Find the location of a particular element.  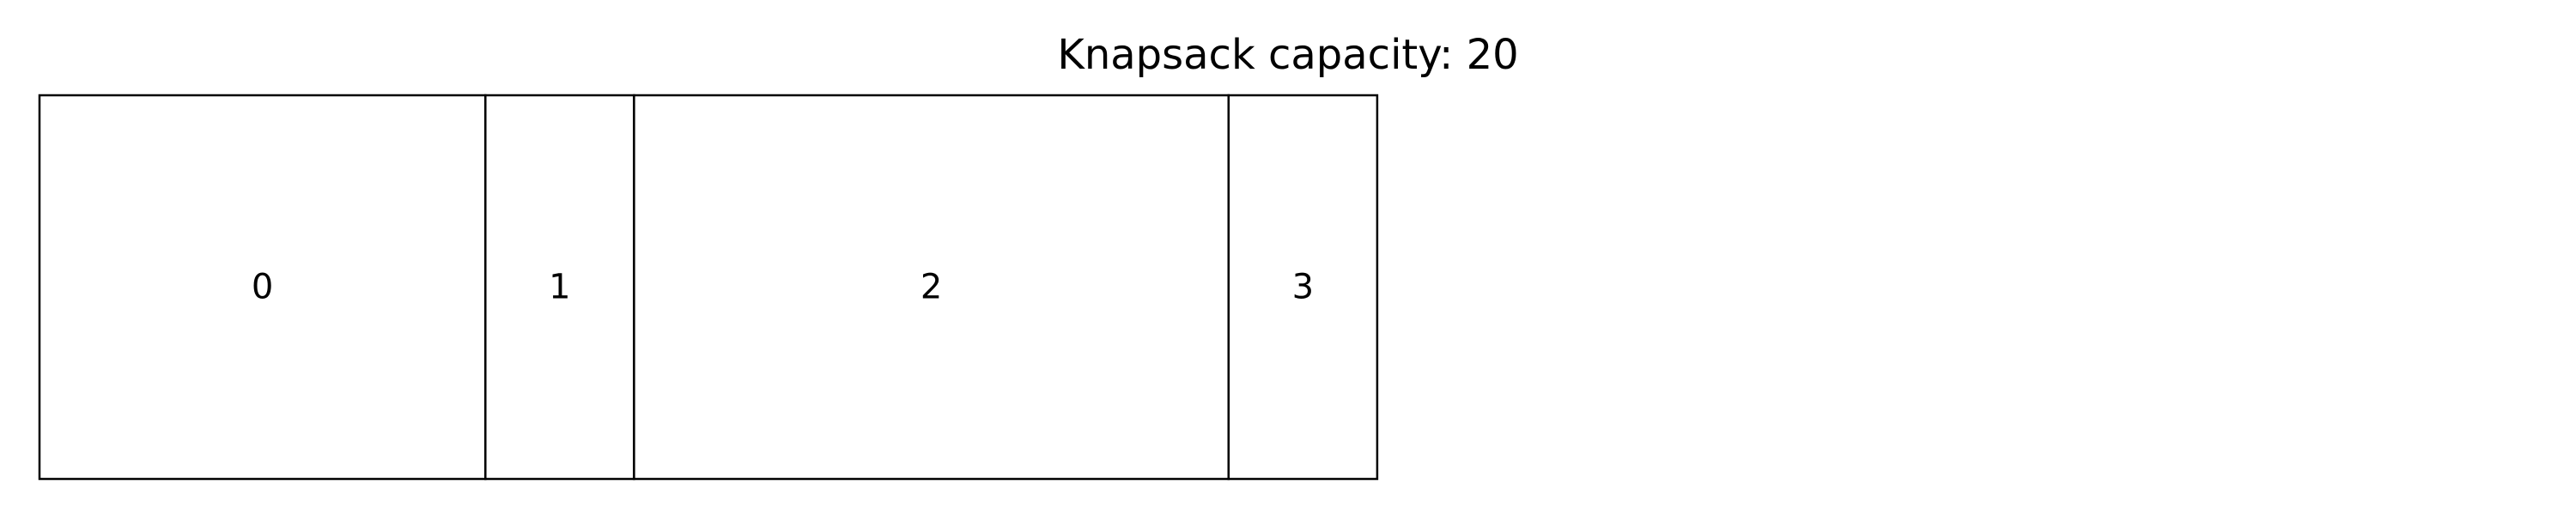

item-label-3: 3 is located at coordinates (1303, 287).